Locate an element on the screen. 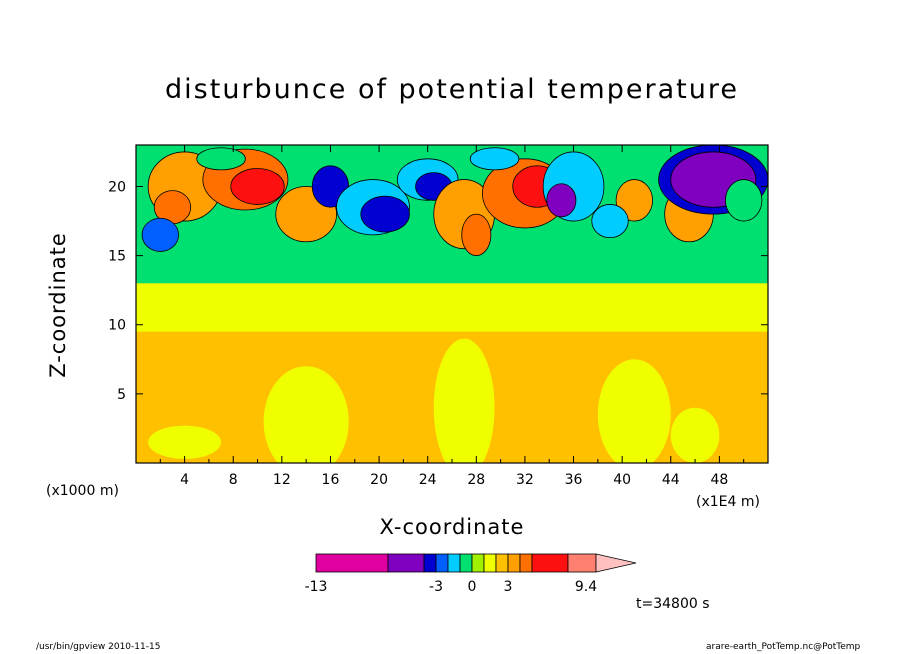 The width and height of the screenshot is (904, 654). colorbar-label: 9.4 is located at coordinates (586, 587).